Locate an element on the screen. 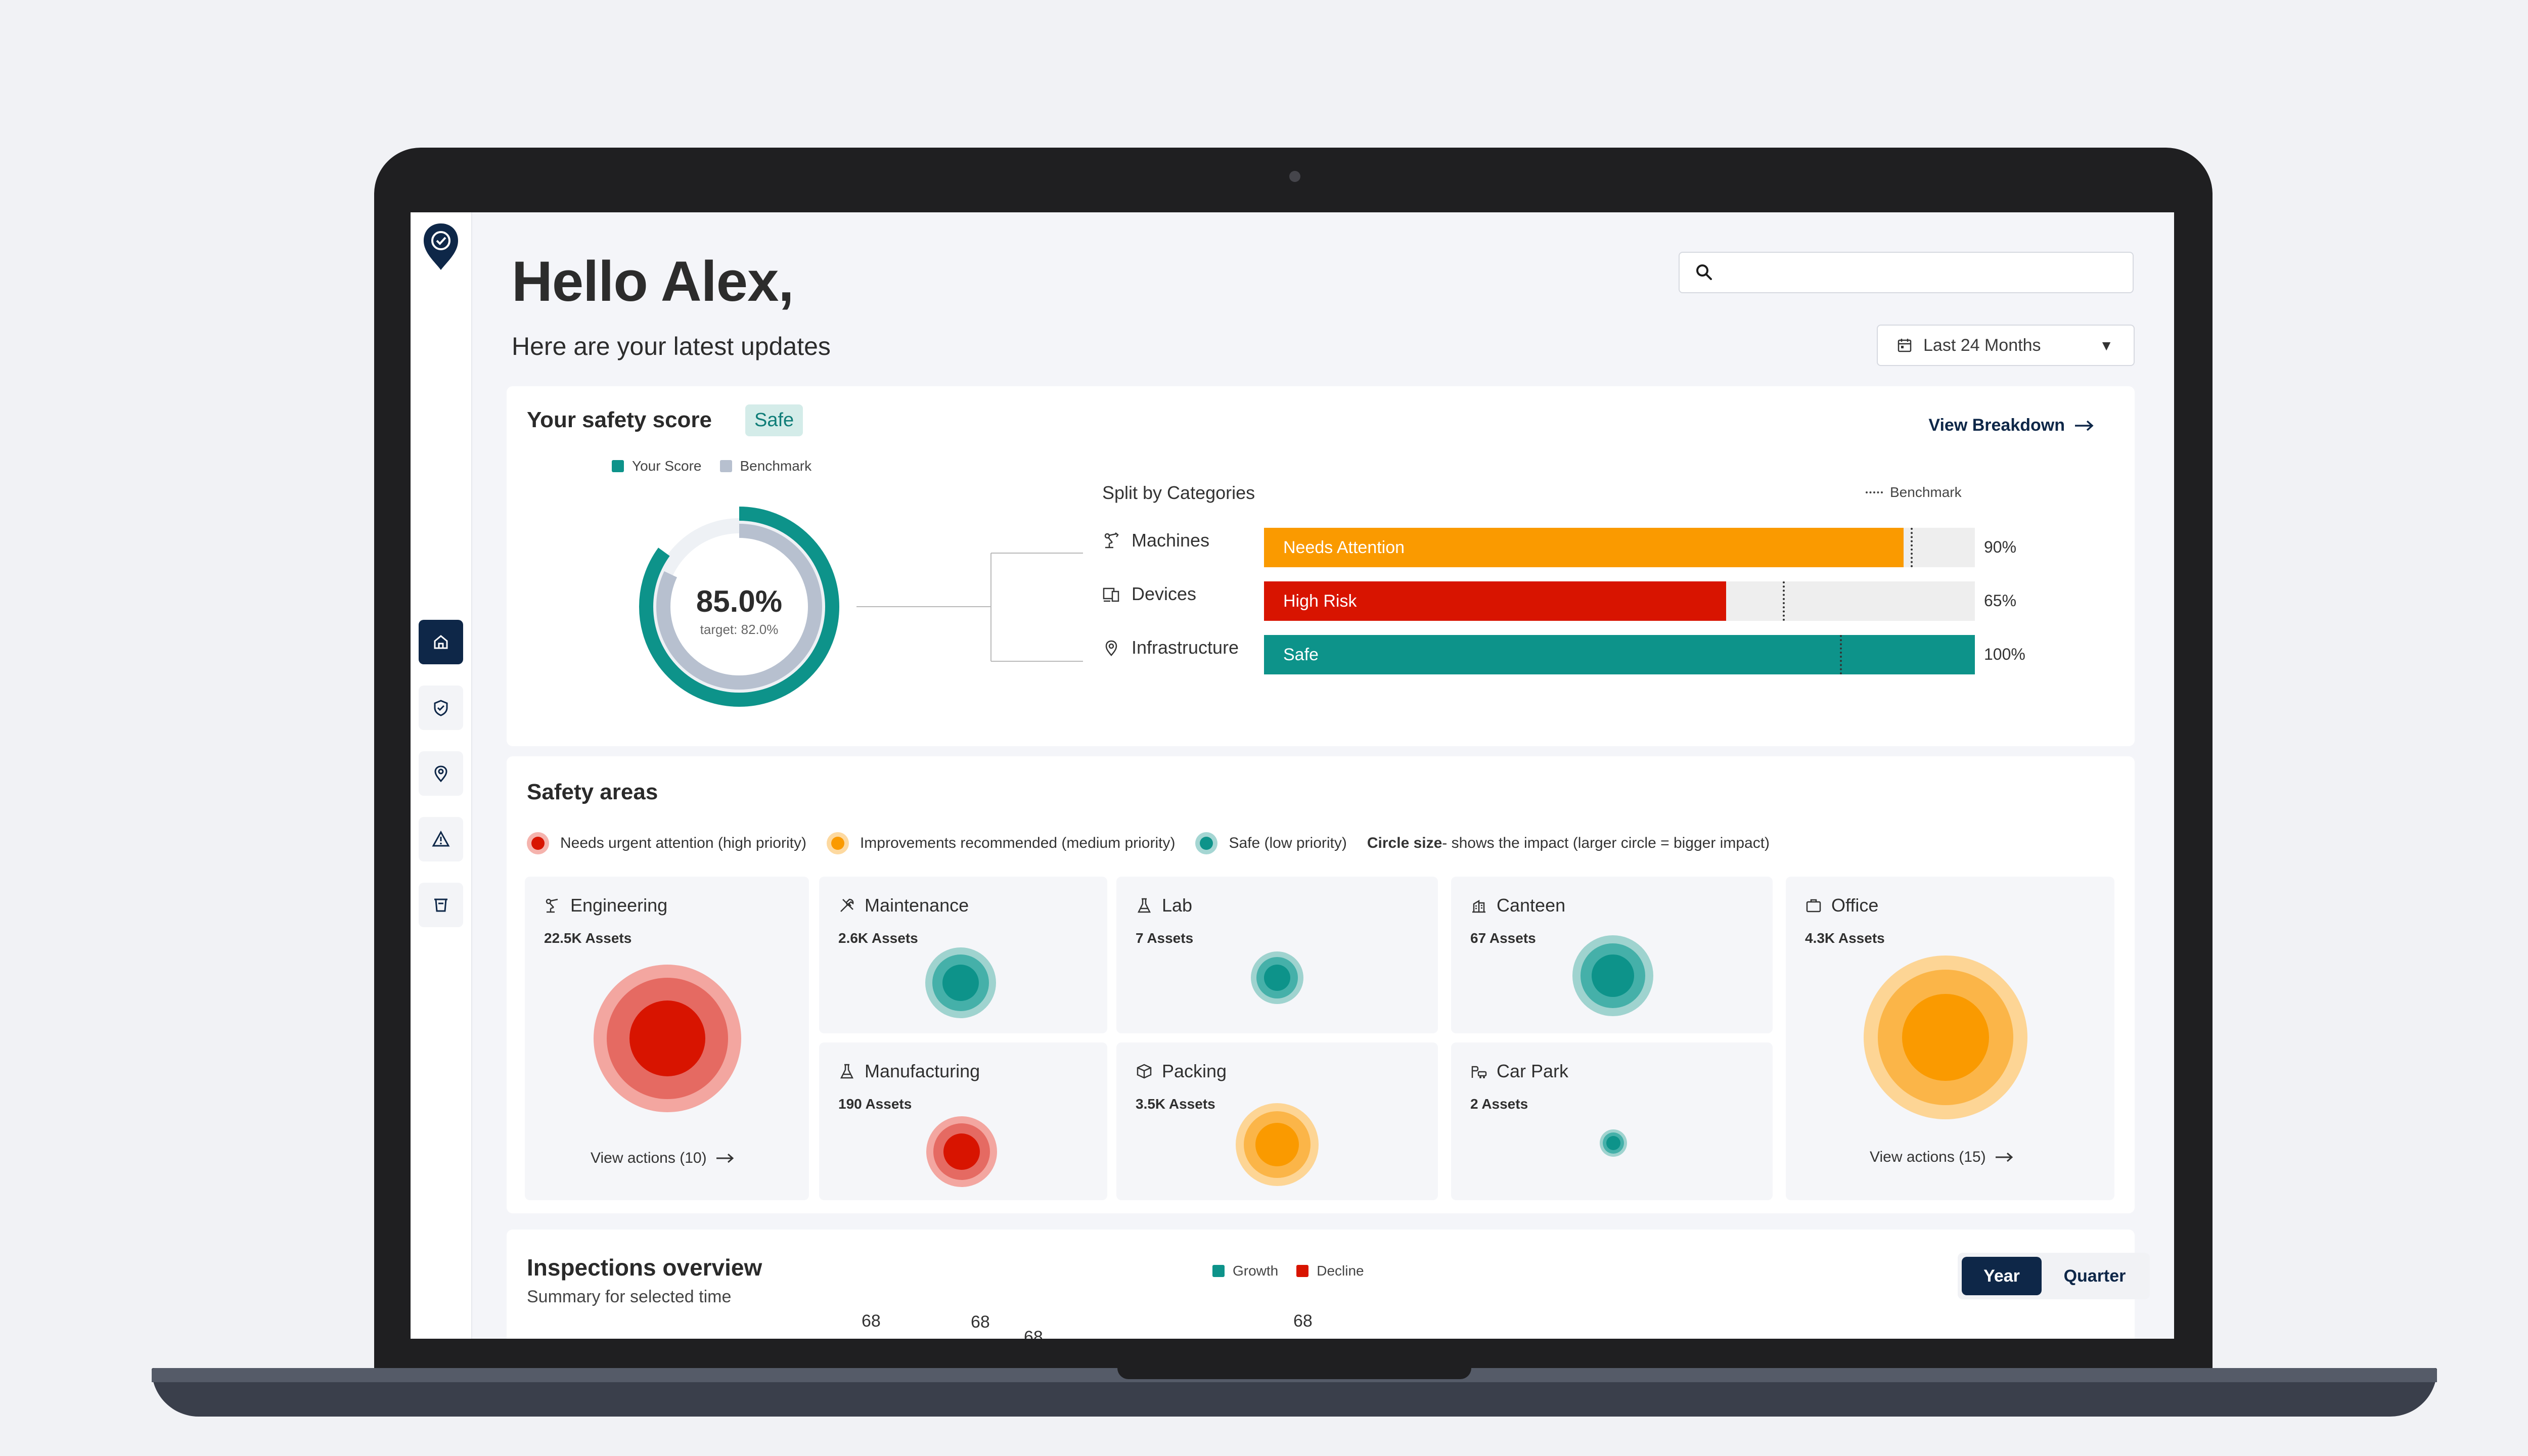 This screenshot has height=1456, width=2528. period-select-value: Last 24 Months is located at coordinates (1982, 345).